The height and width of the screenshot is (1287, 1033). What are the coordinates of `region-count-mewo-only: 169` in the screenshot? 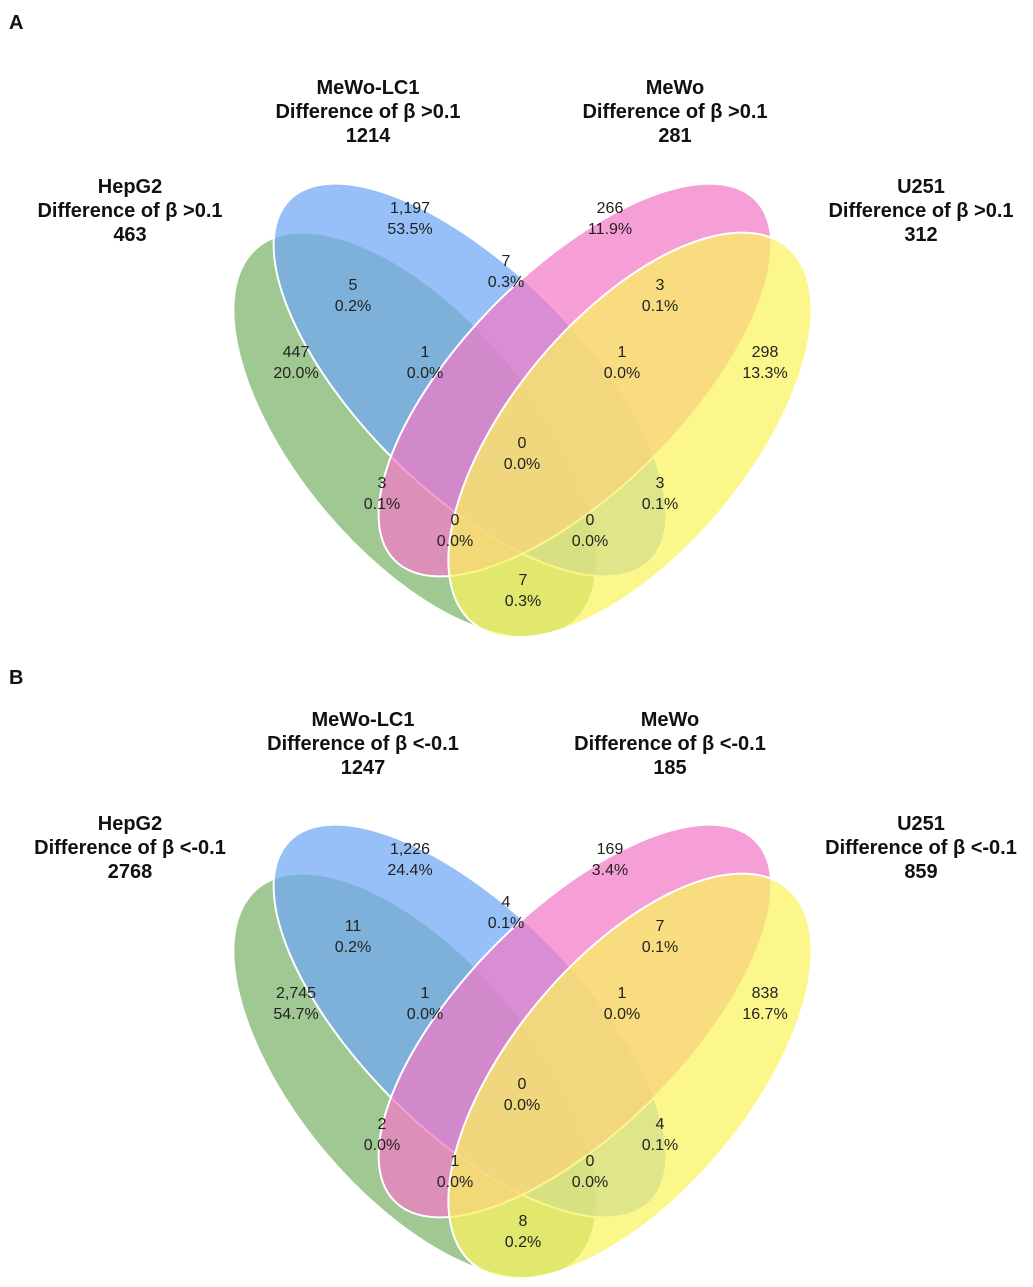 It's located at (610, 849).